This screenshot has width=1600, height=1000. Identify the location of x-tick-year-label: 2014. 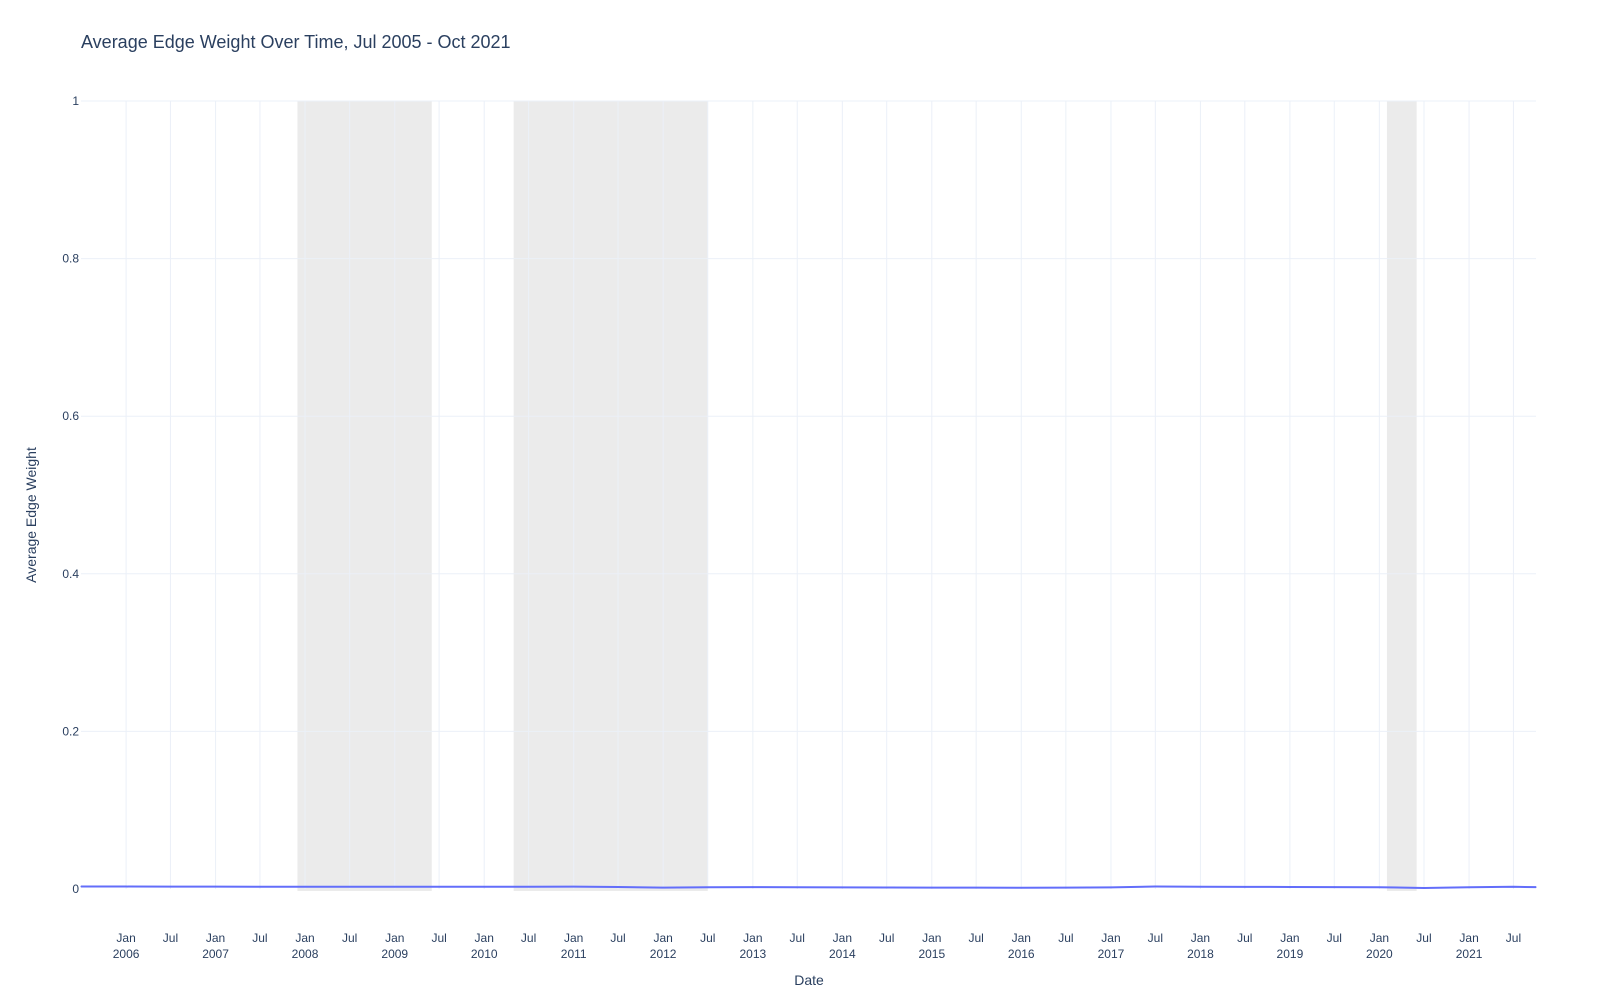
(842, 954).